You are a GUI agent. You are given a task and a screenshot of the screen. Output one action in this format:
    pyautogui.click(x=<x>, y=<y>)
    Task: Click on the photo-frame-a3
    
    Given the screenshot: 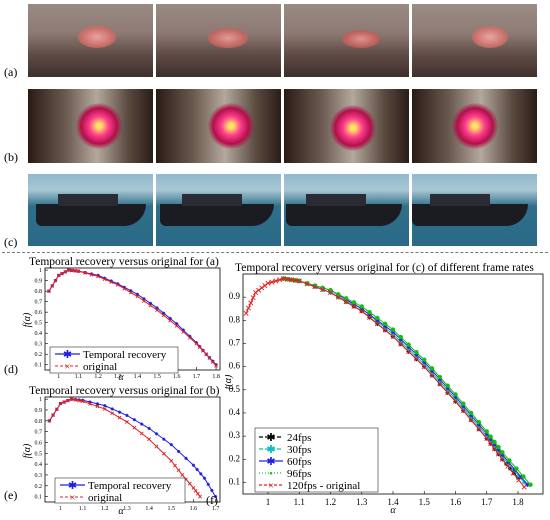 What is the action you would take?
    pyautogui.click(x=346, y=40)
    